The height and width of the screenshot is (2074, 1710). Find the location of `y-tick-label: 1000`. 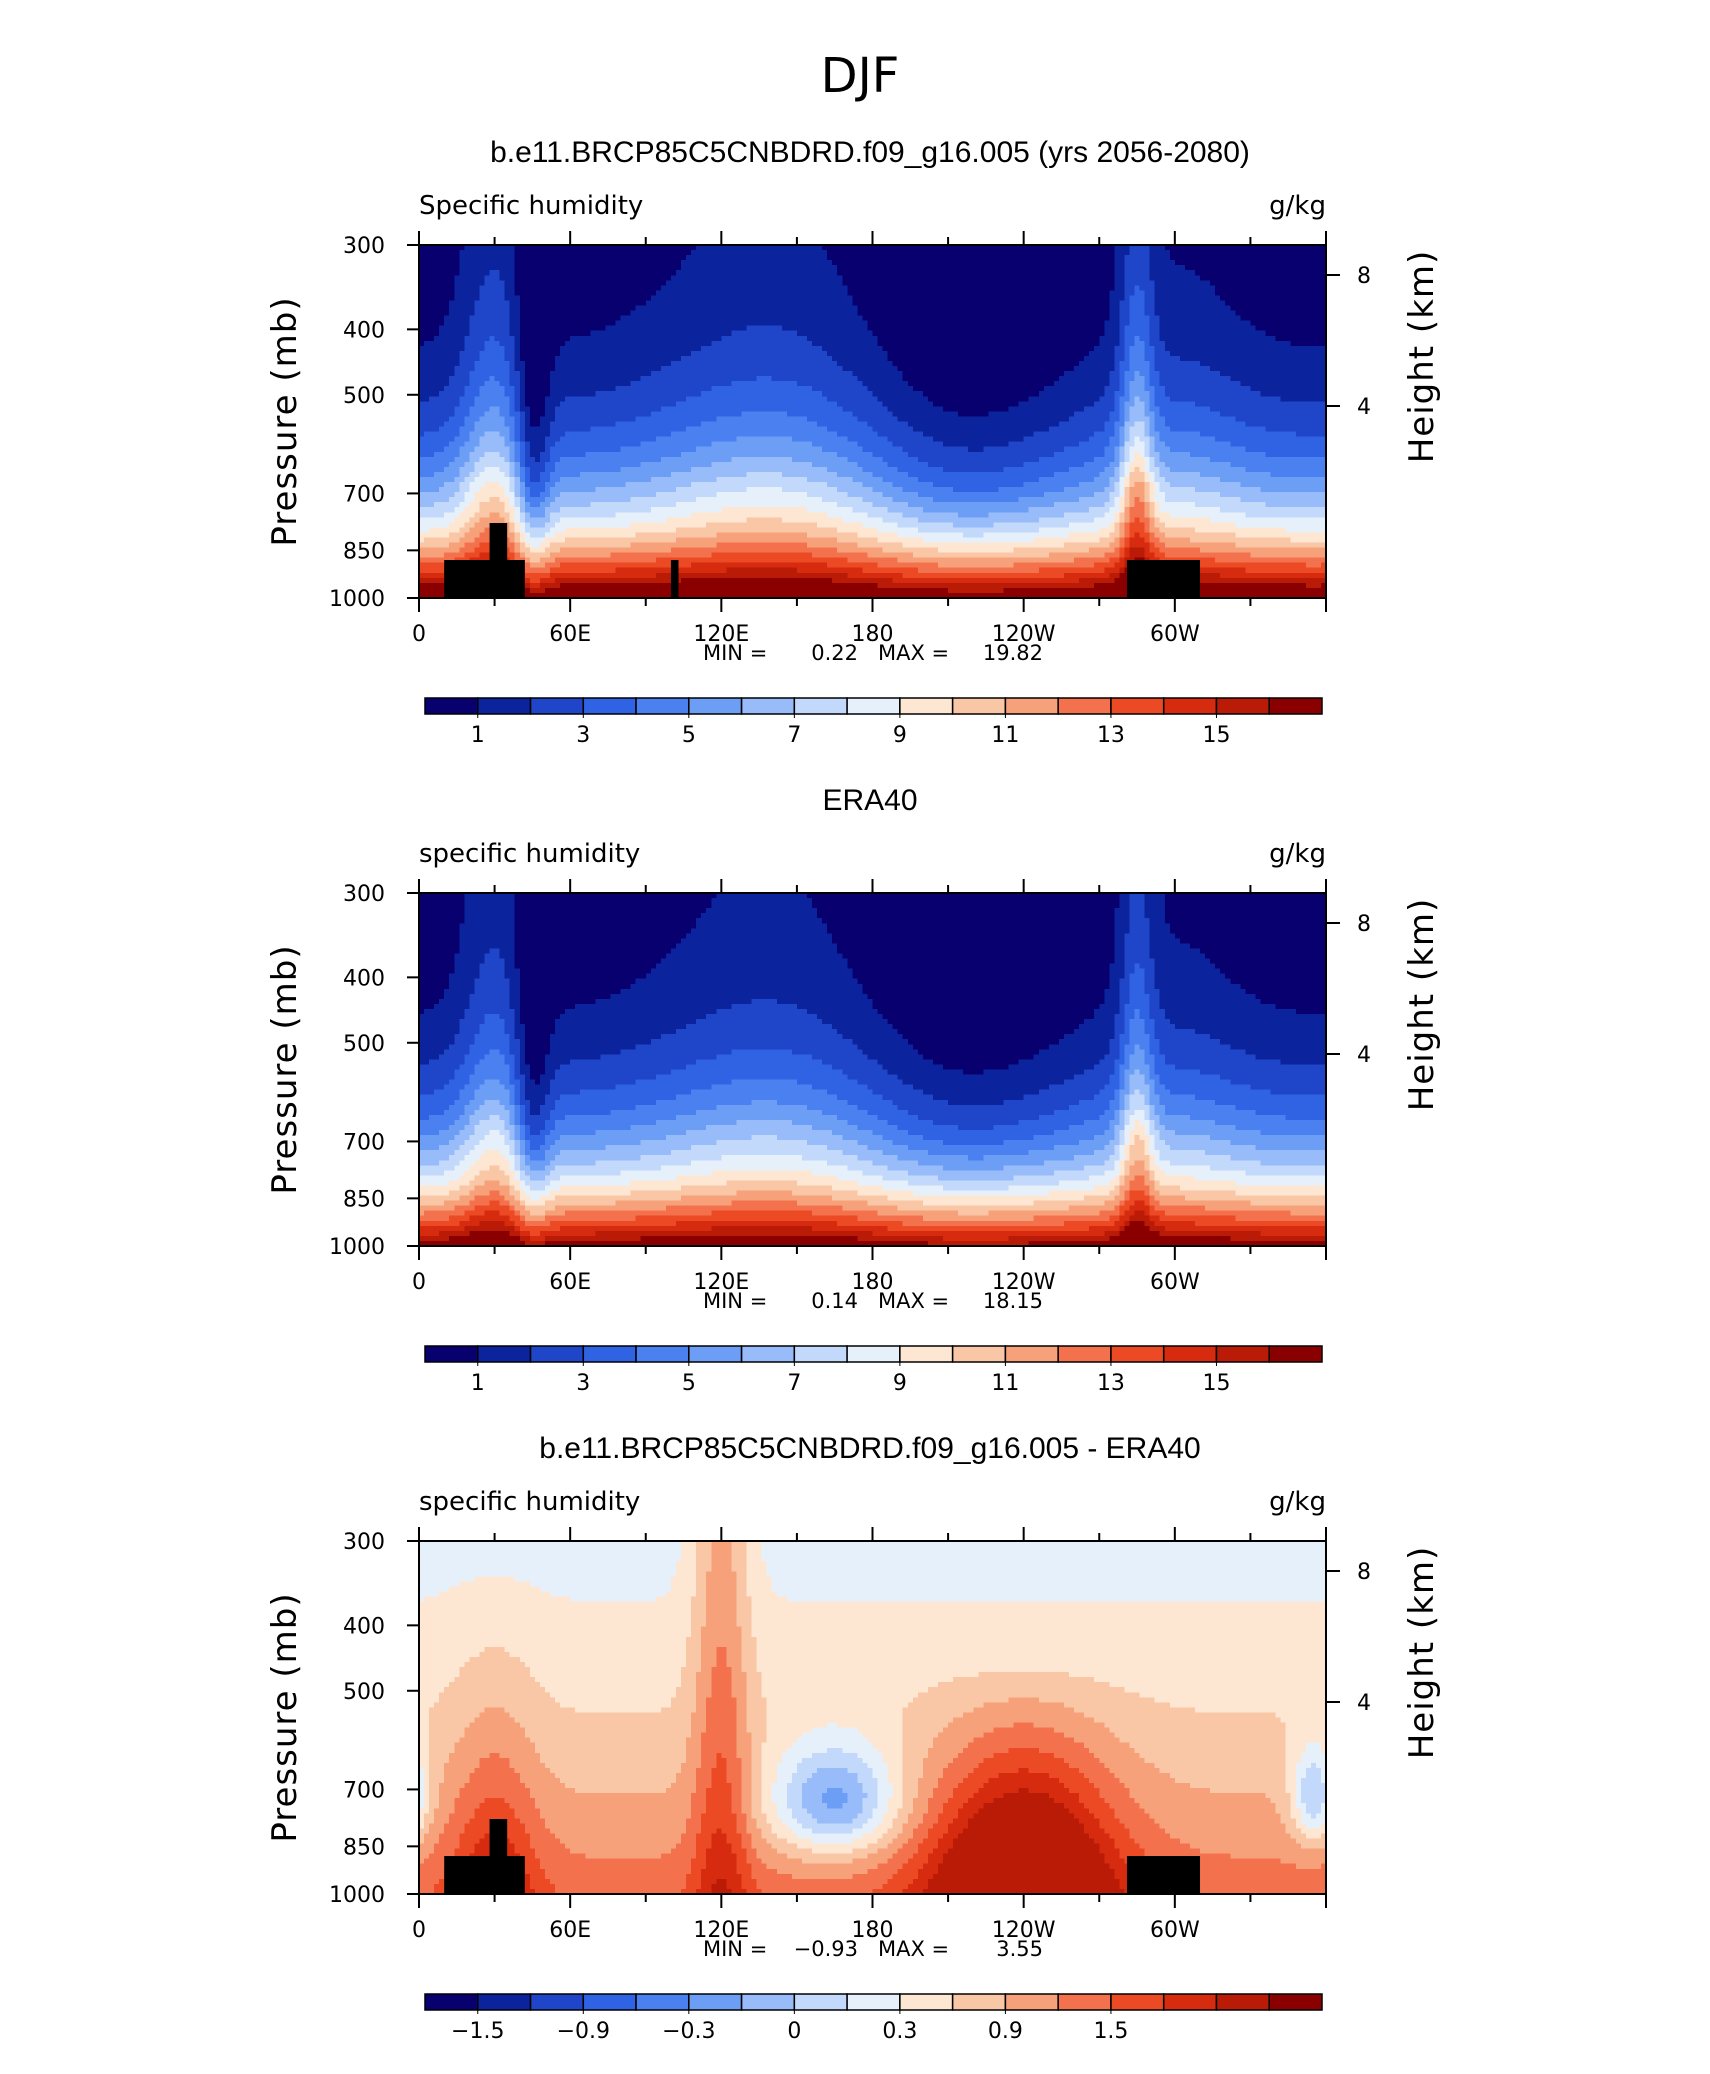

y-tick-label: 1000 is located at coordinates (357, 1247).